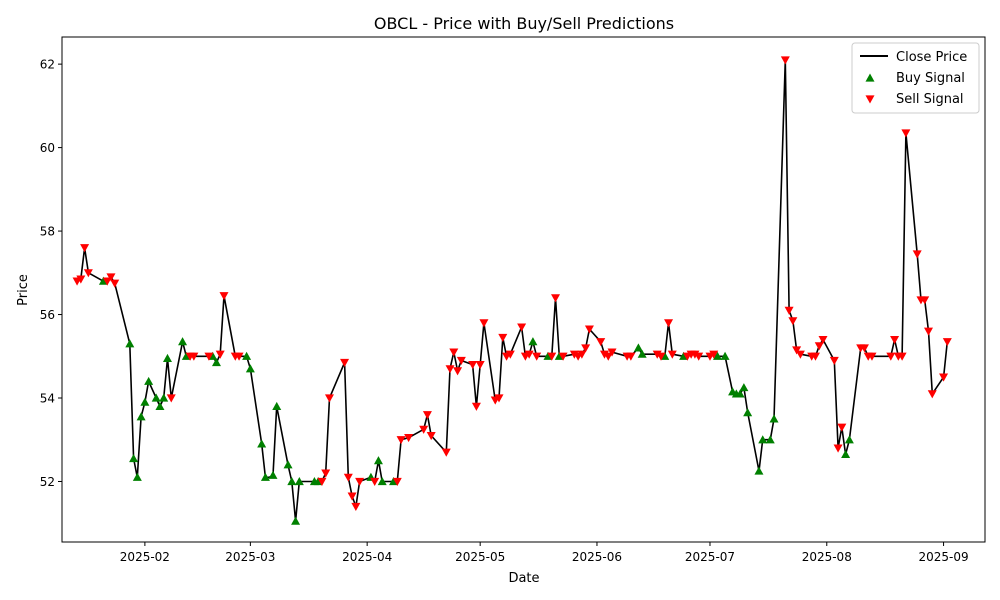 The image size is (1000, 600). I want to click on y-tick-label: 54, so click(47, 399).